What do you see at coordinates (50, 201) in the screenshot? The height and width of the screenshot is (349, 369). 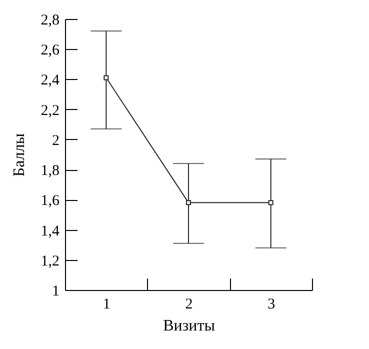 I see `y-tick-label: 1,6` at bounding box center [50, 201].